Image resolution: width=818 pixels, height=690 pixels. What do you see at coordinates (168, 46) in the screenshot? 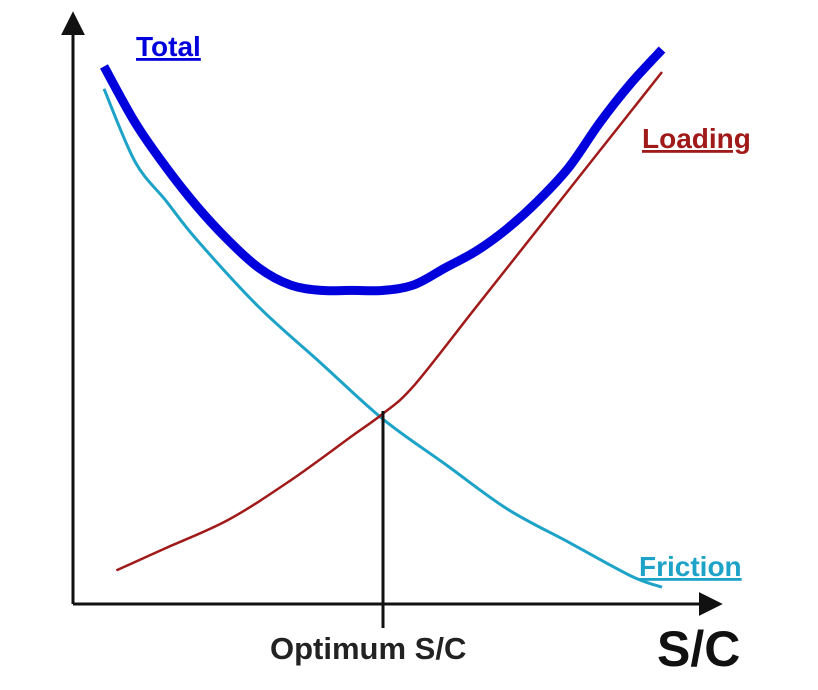
I see `series-label-total: Total` at bounding box center [168, 46].